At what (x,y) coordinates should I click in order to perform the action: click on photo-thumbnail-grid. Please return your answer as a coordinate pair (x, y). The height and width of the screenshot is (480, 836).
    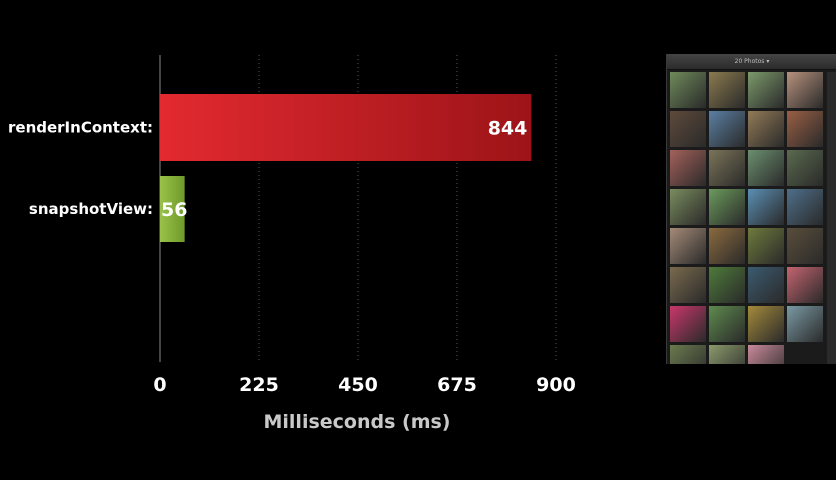
    Looking at the image, I should click on (746, 218).